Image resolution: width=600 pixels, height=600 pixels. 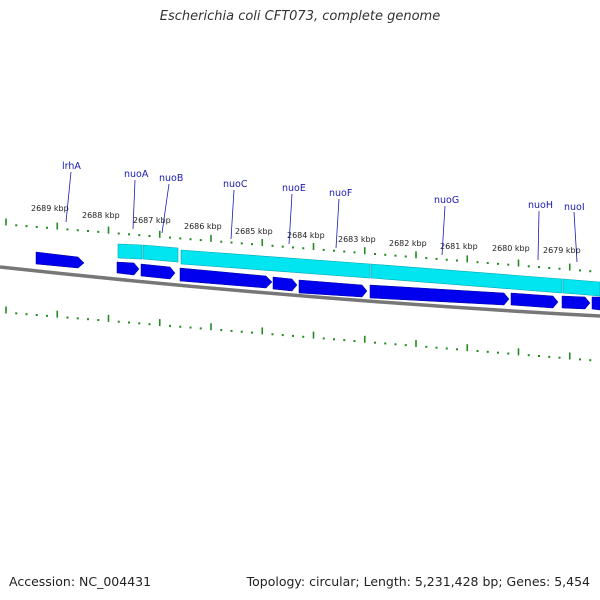 I want to click on gene-label-nuoA: nuoA, so click(x=136, y=174).